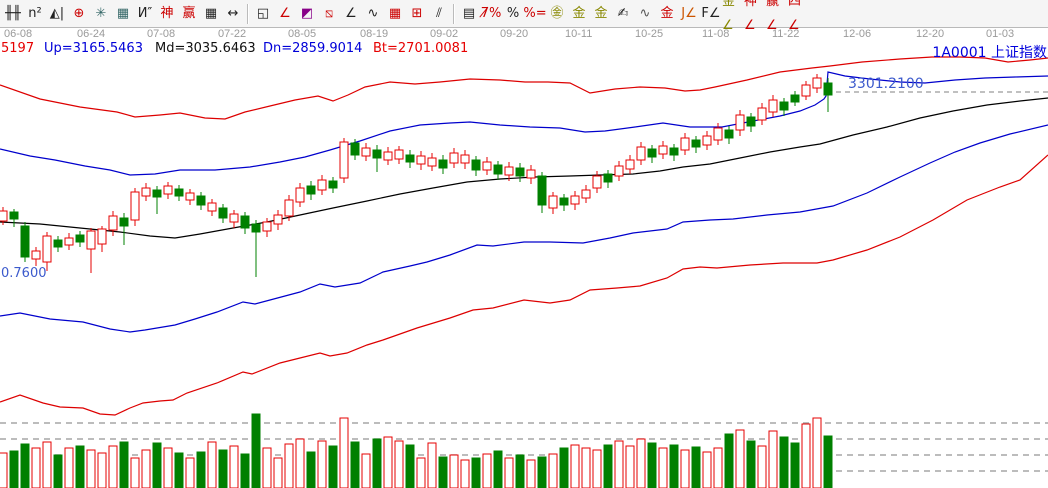  What do you see at coordinates (93, 48) in the screenshot?
I see `info-value: Up=3165.5463` at bounding box center [93, 48].